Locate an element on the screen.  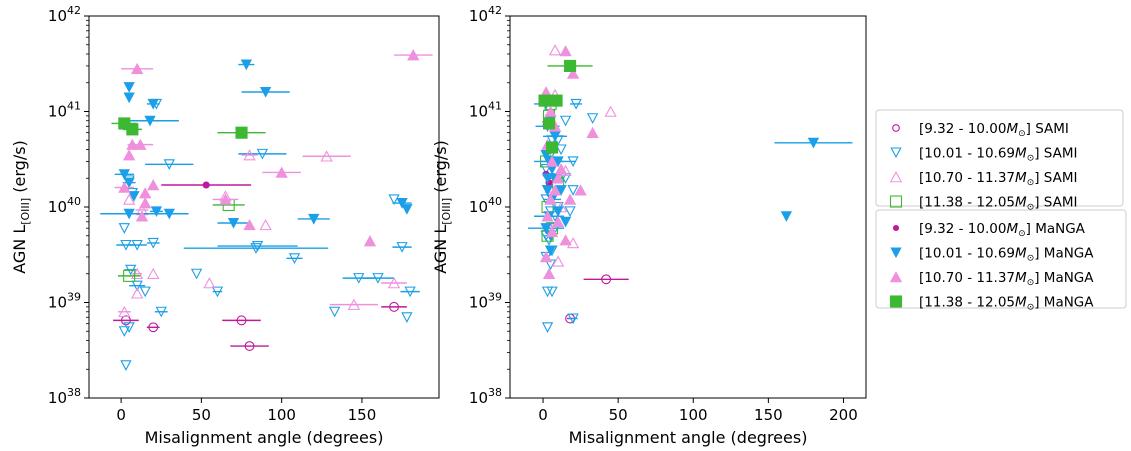
x-axis-label: Misalignment angle (degrees) is located at coordinates (688, 437).